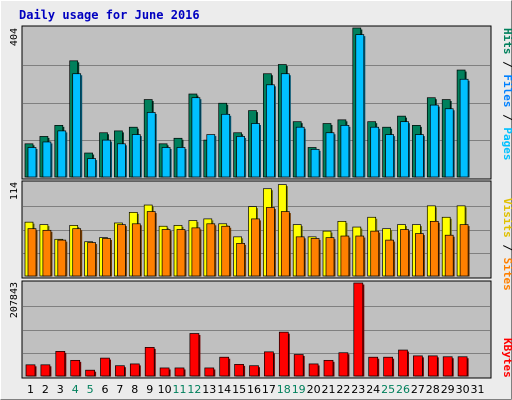 The height and width of the screenshot is (400, 512). What do you see at coordinates (180, 389) in the screenshot?
I see `day-label-11: 11` at bounding box center [180, 389].